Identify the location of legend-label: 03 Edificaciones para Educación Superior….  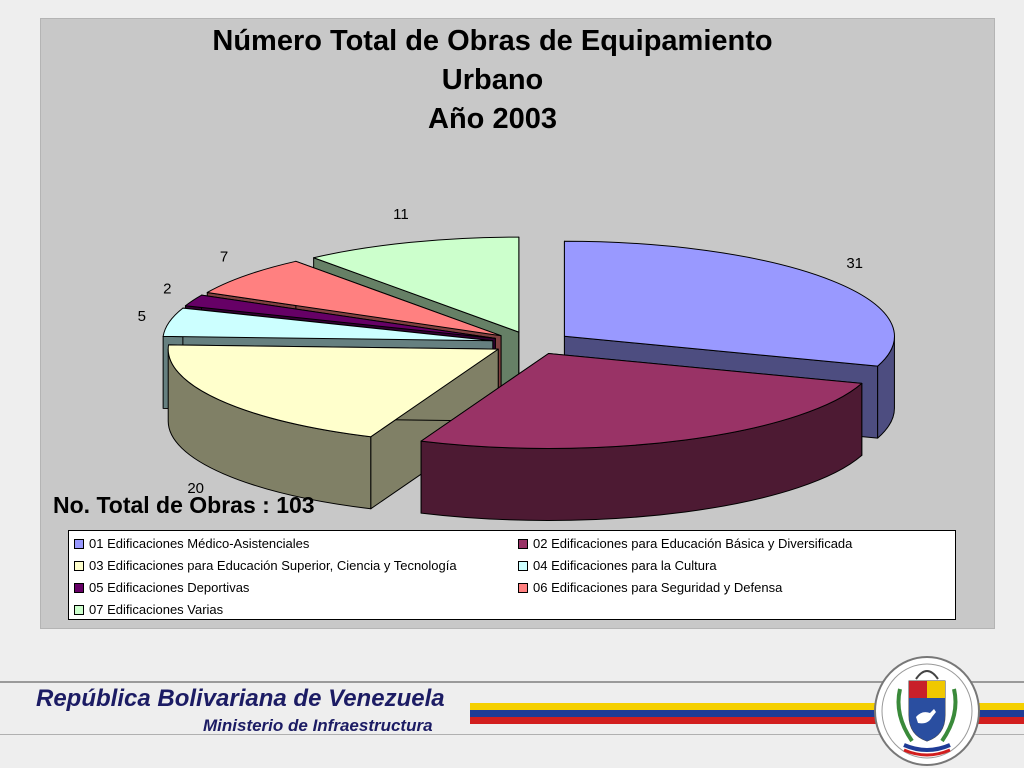
(273, 565).